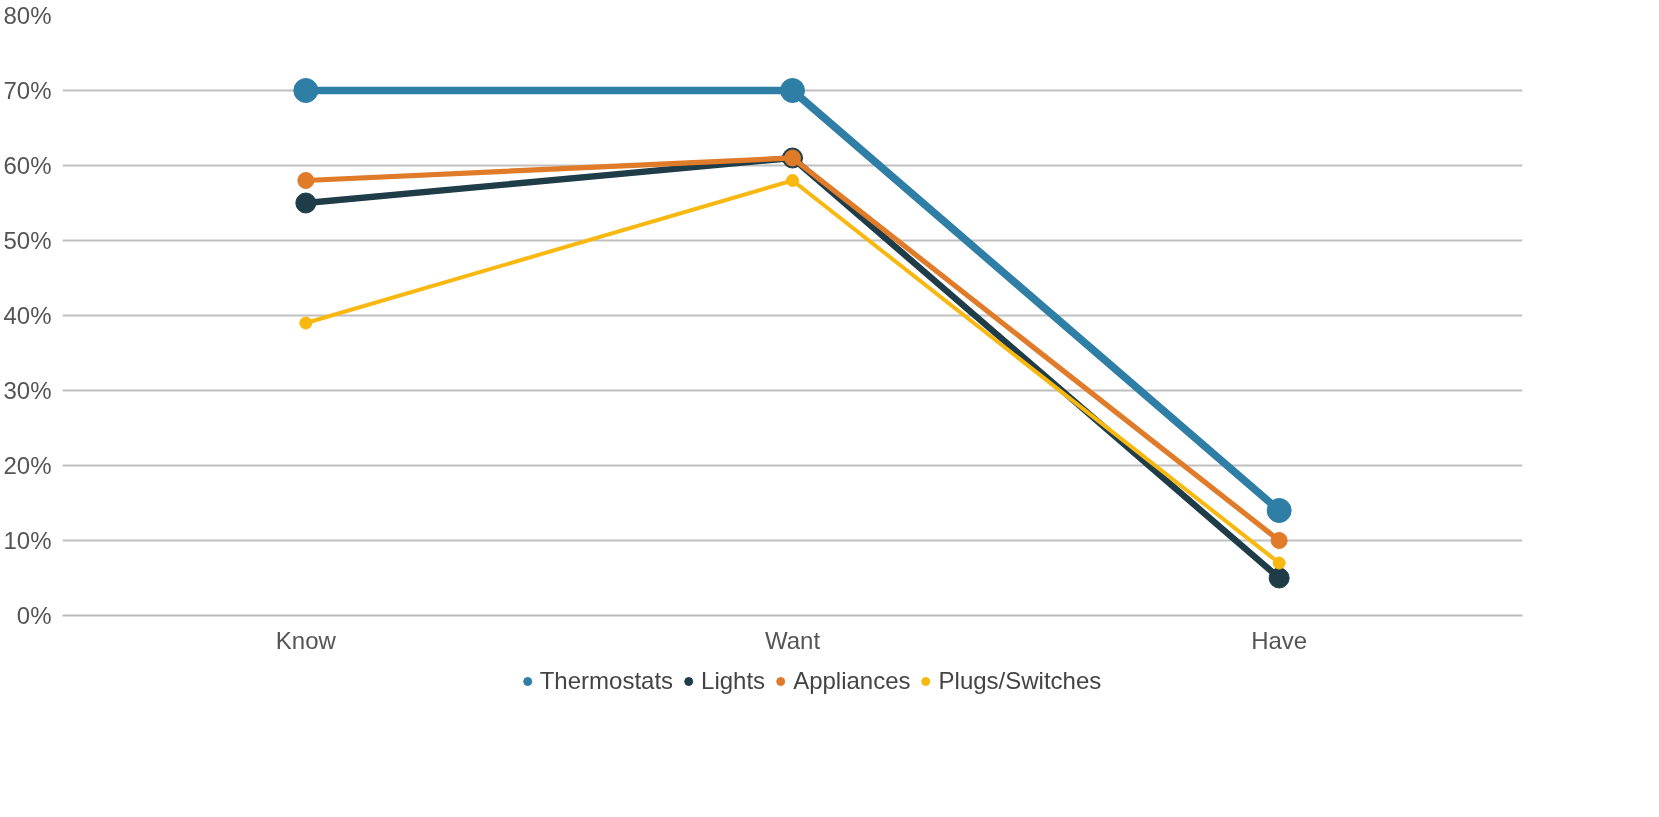 This screenshot has height=817, width=1659. What do you see at coordinates (27, 165) in the screenshot?
I see `y-tick-label: 60%` at bounding box center [27, 165].